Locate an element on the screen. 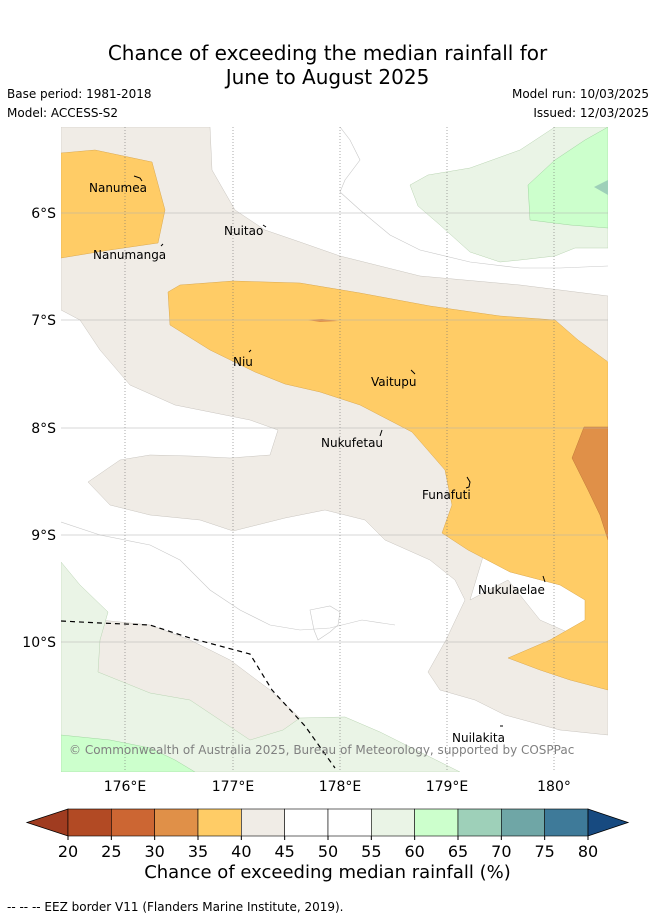 Image resolution: width=655 pixels, height=919 pixels. colorbar-tick-label: 65 is located at coordinates (458, 851).